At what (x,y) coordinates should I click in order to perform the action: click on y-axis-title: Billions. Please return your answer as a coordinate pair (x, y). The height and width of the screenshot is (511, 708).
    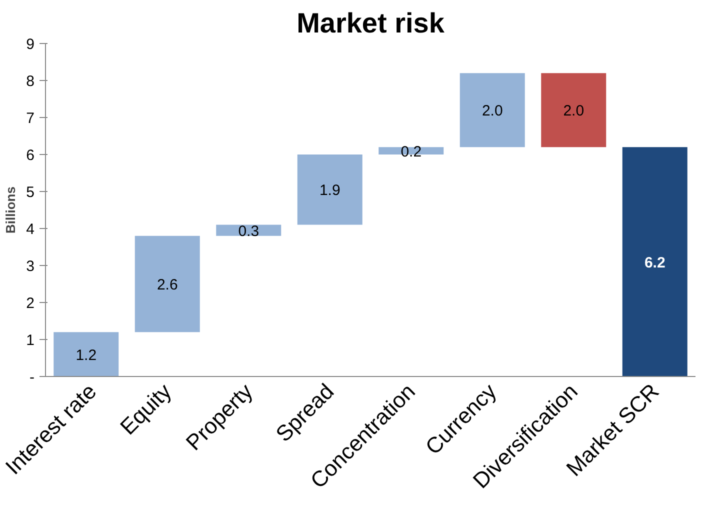
    Looking at the image, I should click on (10, 210).